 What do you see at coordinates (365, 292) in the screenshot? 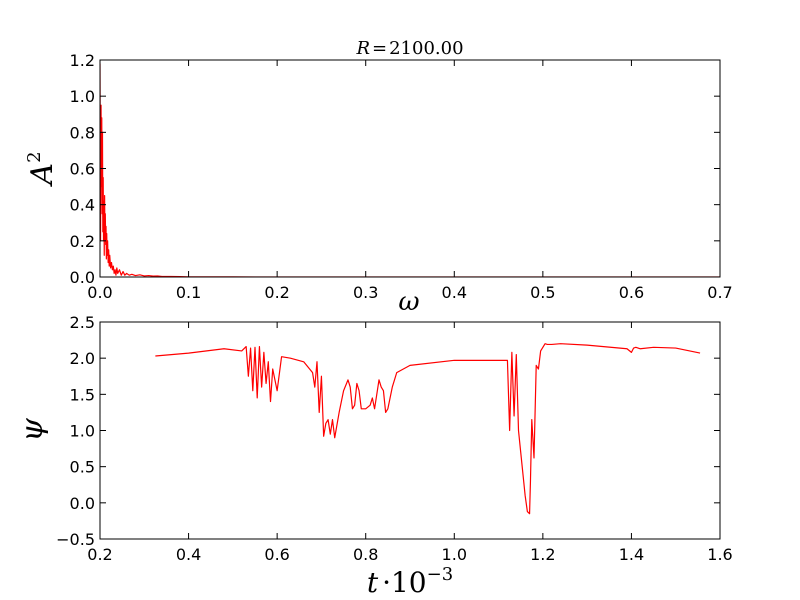
I see `x-tick-label: 0.3` at bounding box center [365, 292].